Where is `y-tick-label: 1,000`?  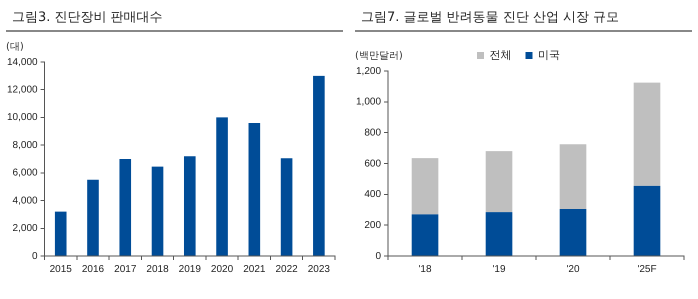
y-tick-label: 1,000 is located at coordinates (369, 102).